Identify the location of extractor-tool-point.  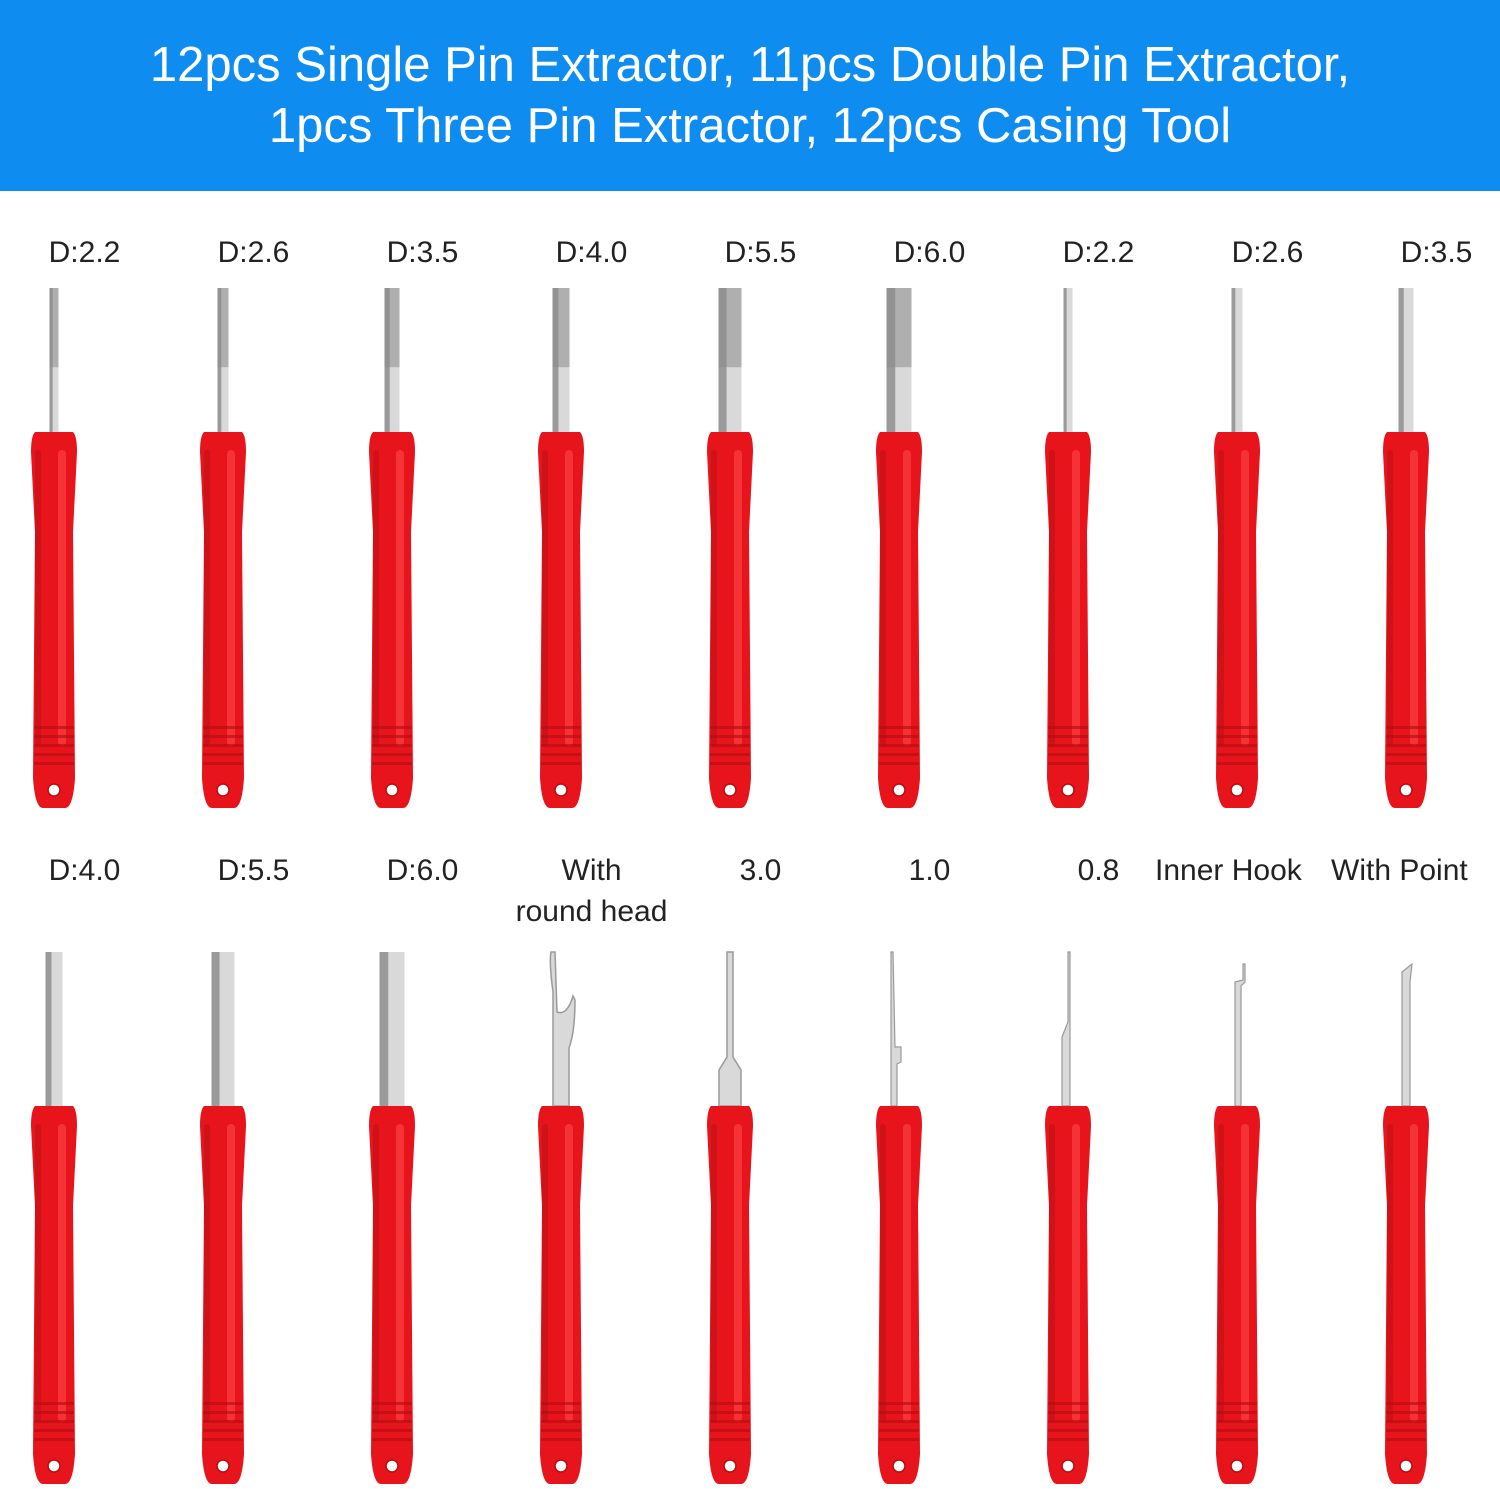
(1406, 1223).